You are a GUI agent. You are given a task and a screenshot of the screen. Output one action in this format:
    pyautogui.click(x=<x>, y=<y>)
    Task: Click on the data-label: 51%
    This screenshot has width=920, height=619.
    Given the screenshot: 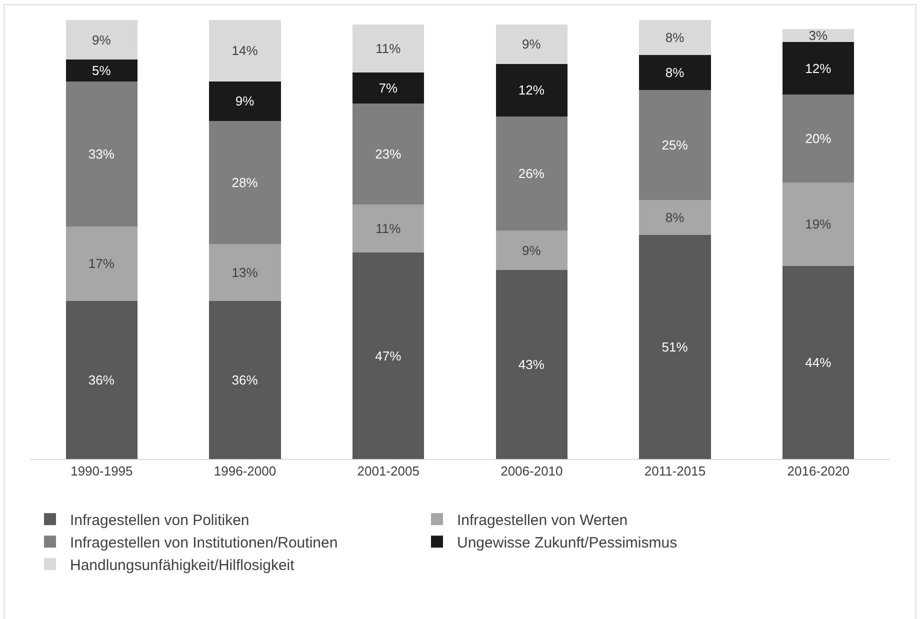 What is the action you would take?
    pyautogui.click(x=675, y=347)
    